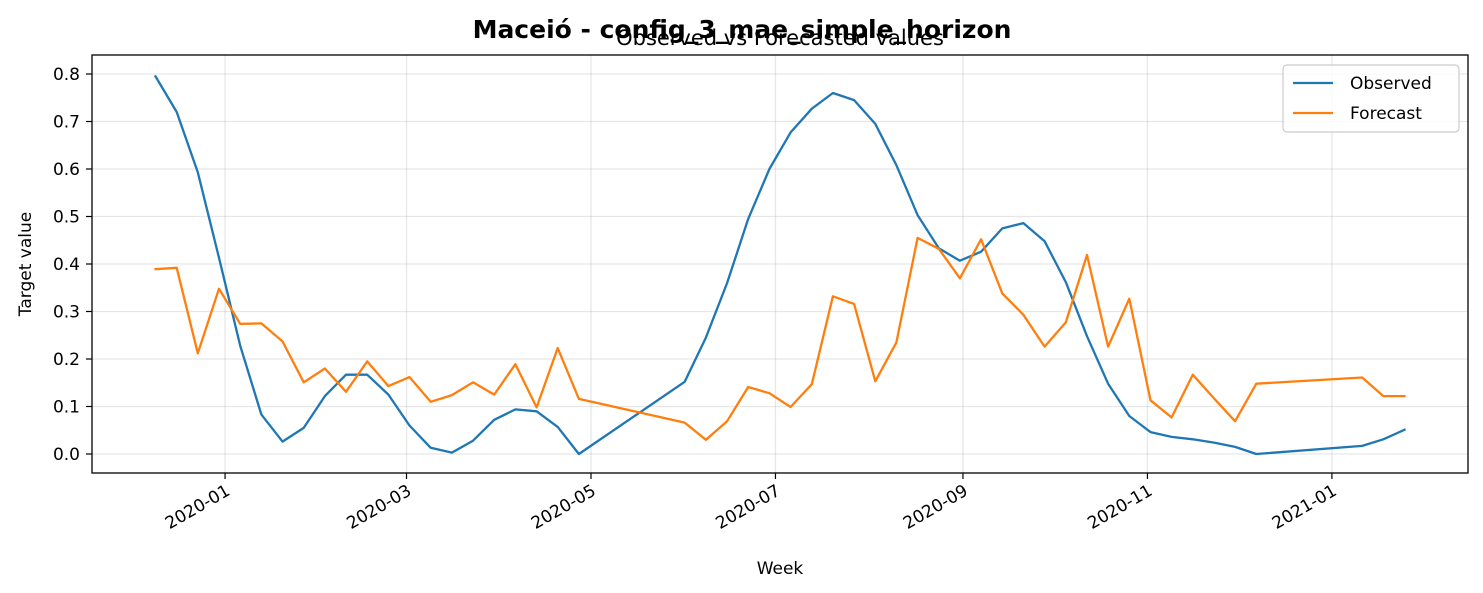 This screenshot has width=1483, height=593. Describe the element at coordinates (66, 265) in the screenshot. I see `y-tick-label: 0.4` at that location.